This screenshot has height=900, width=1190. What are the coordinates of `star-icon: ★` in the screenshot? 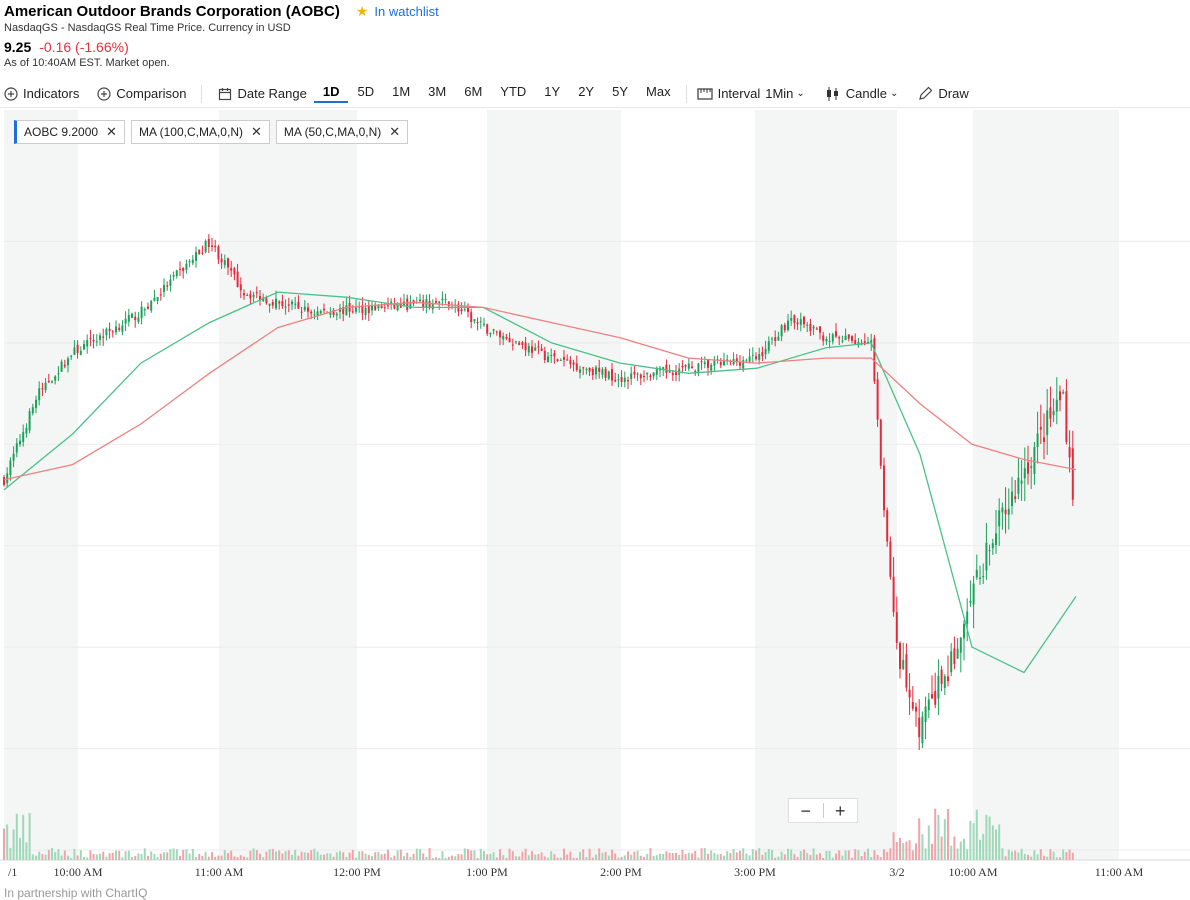 It's located at (362, 10).